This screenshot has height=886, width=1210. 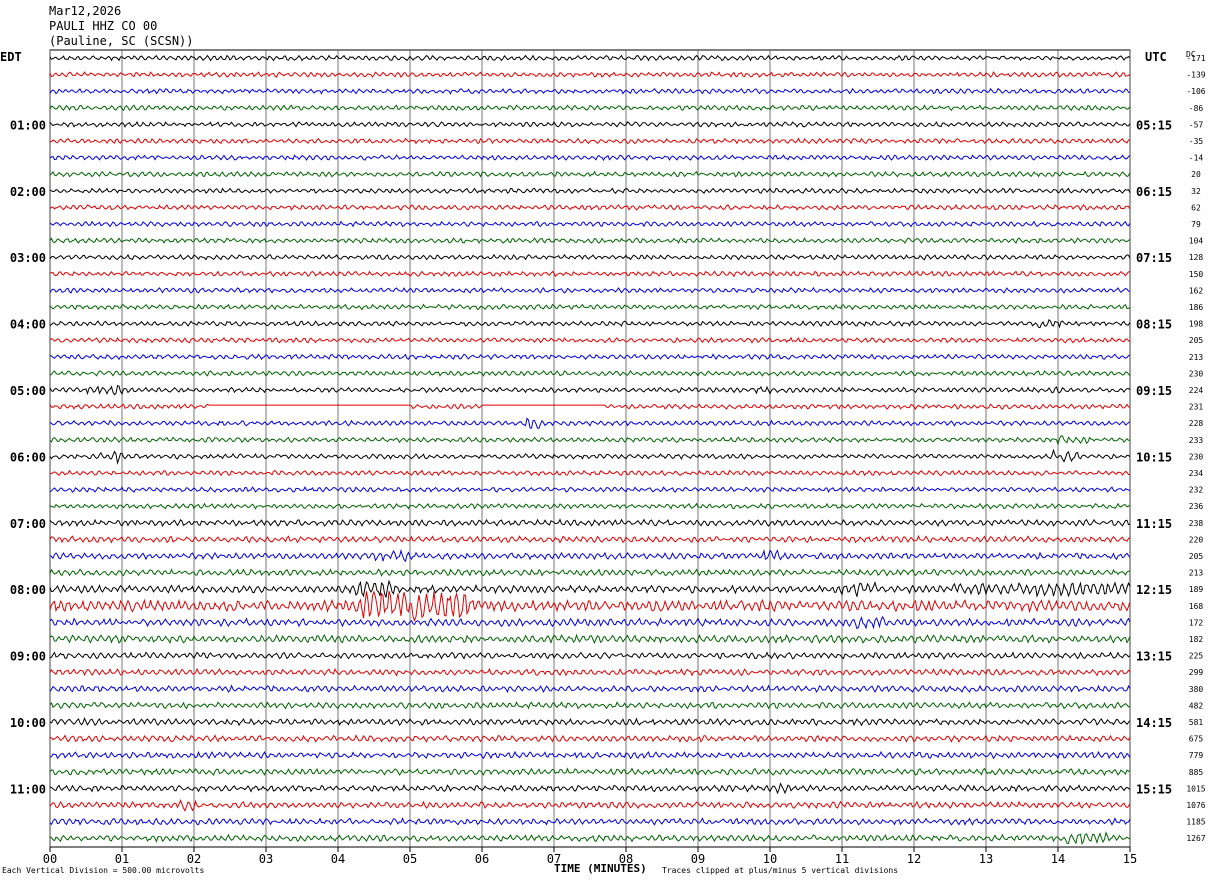 I want to click on dc-offset-label: 779, so click(x=1196, y=755).